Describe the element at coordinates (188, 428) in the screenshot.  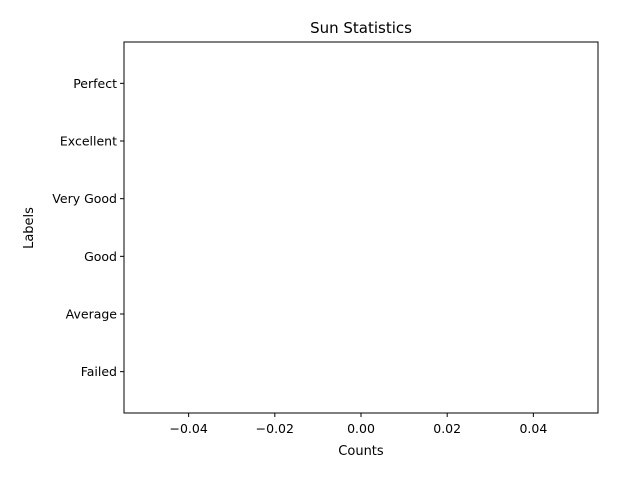
I see `x-tick-label: −0.04` at that location.